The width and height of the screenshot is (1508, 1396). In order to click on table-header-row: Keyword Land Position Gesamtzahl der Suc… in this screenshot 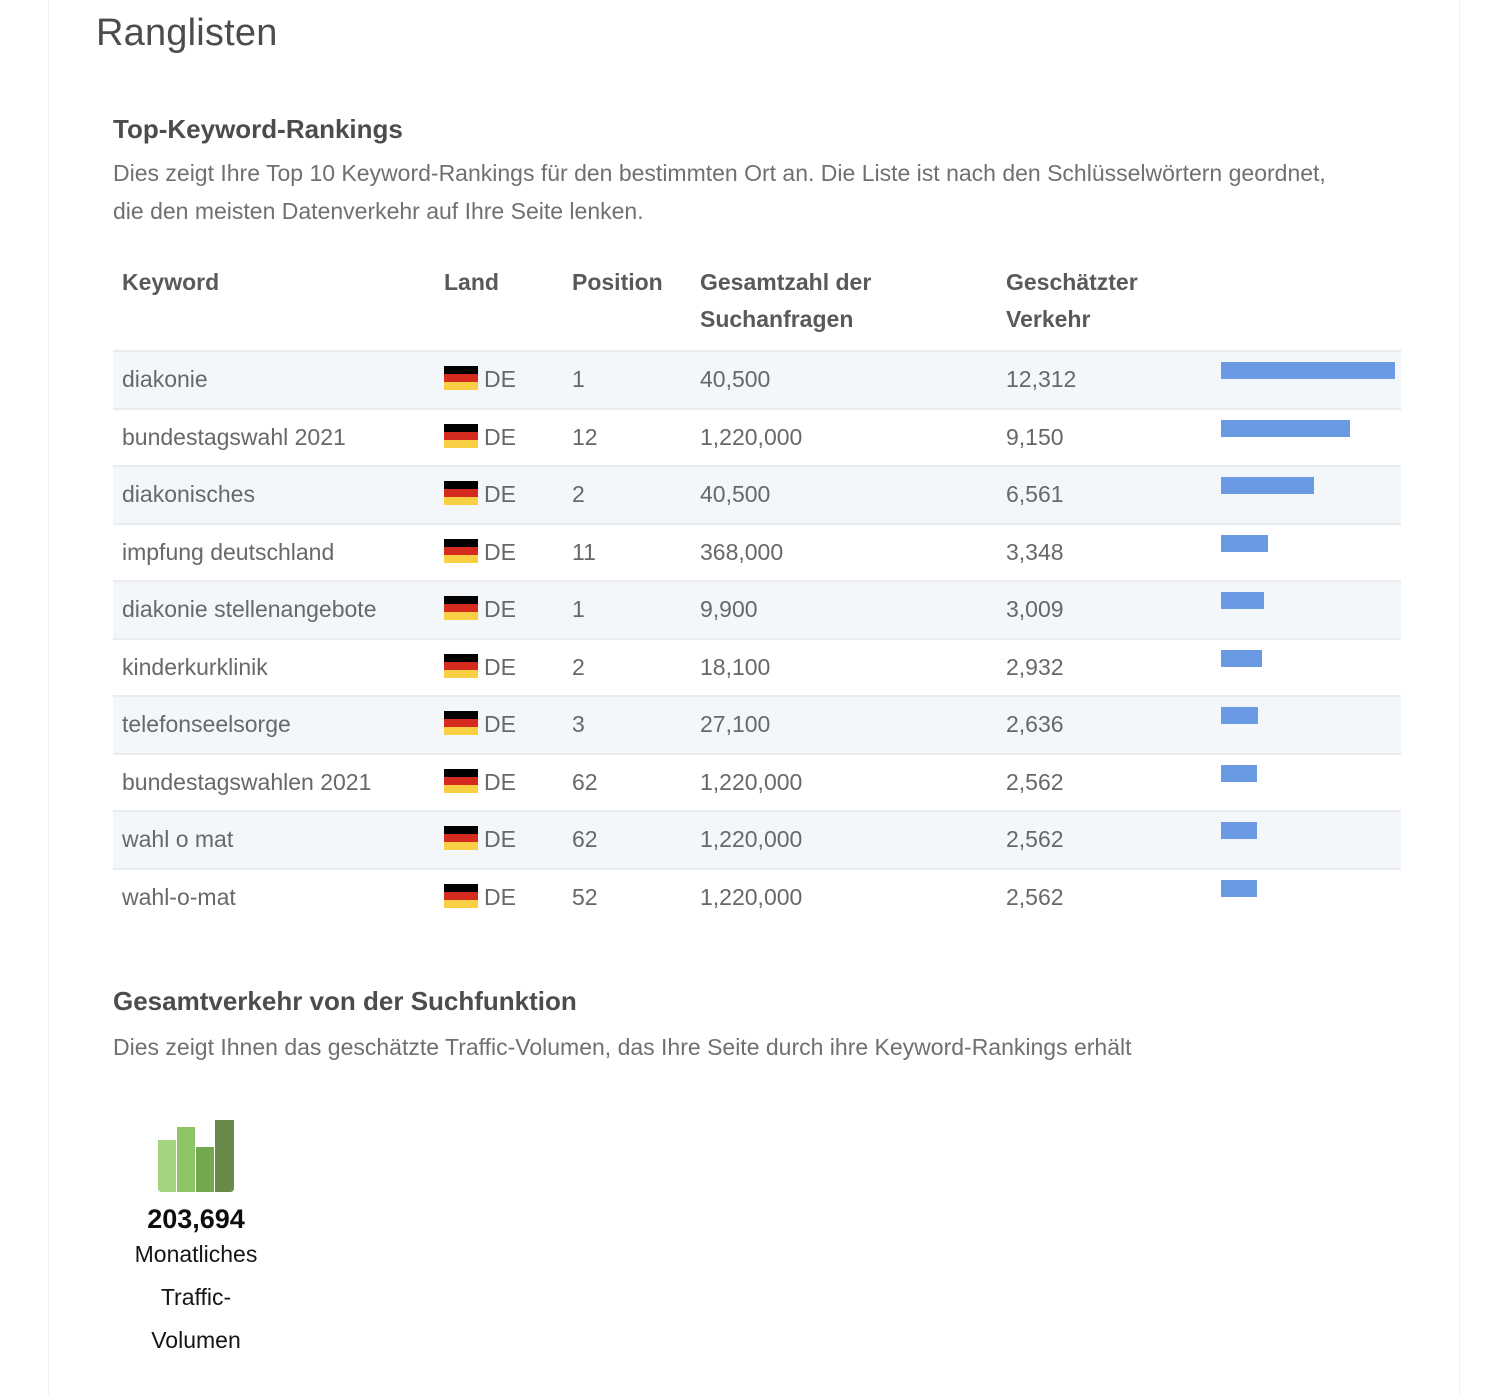, I will do `click(757, 304)`.